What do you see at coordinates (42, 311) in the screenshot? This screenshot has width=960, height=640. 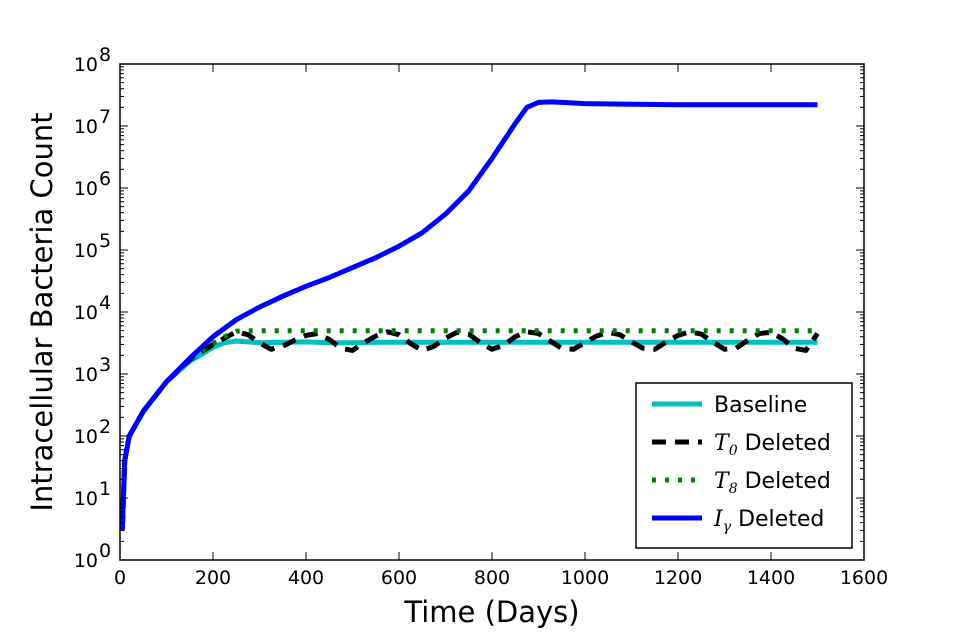 I see `y-axis-label: Intracellular Bacteria Count` at bounding box center [42, 311].